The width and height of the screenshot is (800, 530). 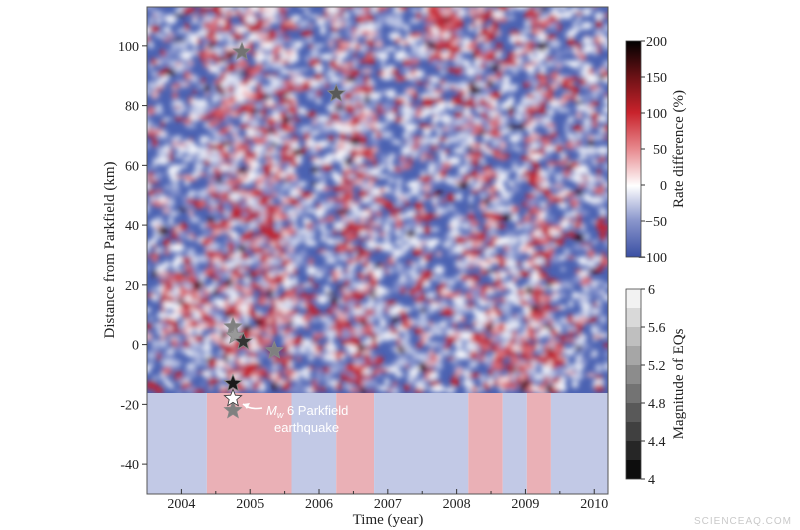 What do you see at coordinates (132, 286) in the screenshot?
I see `y-tick-label-3: 20` at bounding box center [132, 286].